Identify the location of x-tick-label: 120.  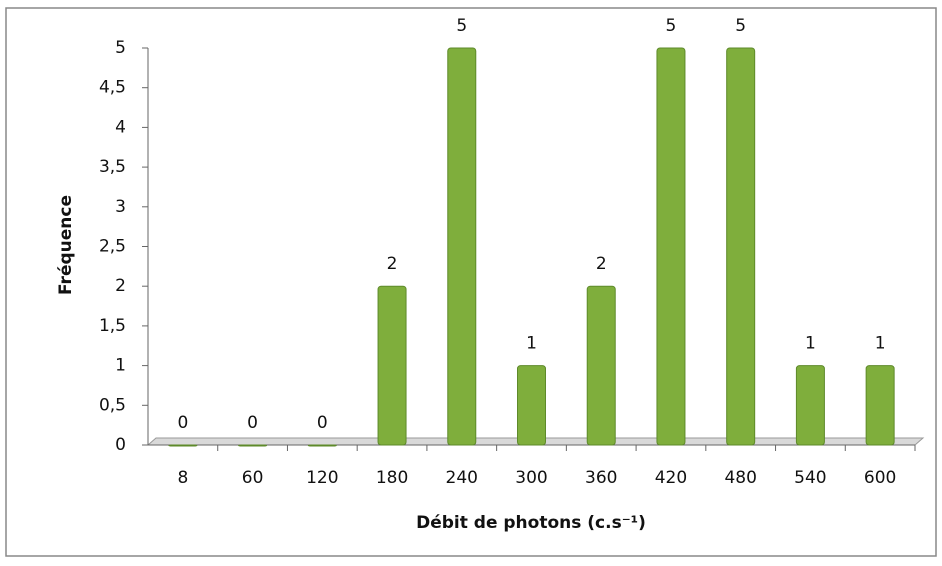
(322, 478).